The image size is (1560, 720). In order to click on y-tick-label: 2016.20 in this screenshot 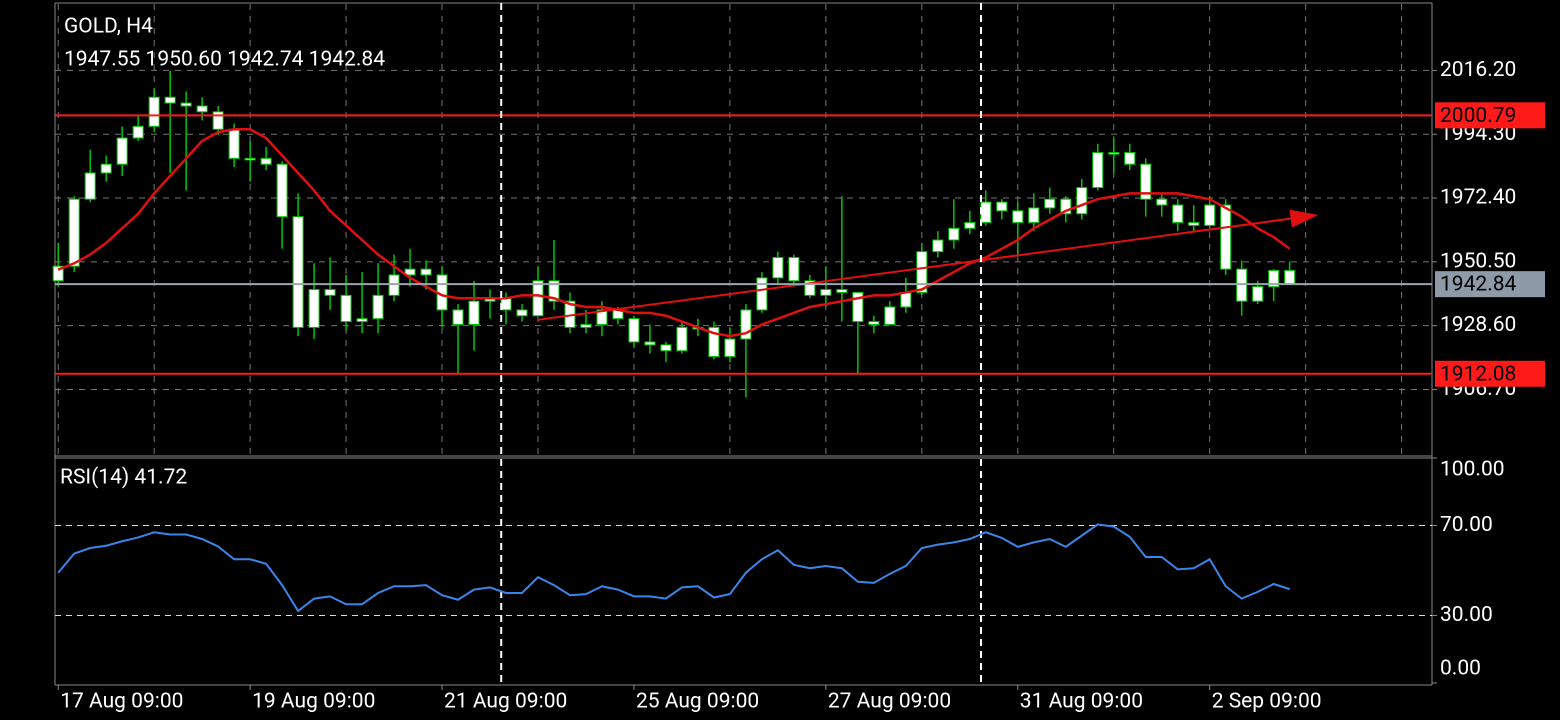, I will do `click(1478, 70)`.